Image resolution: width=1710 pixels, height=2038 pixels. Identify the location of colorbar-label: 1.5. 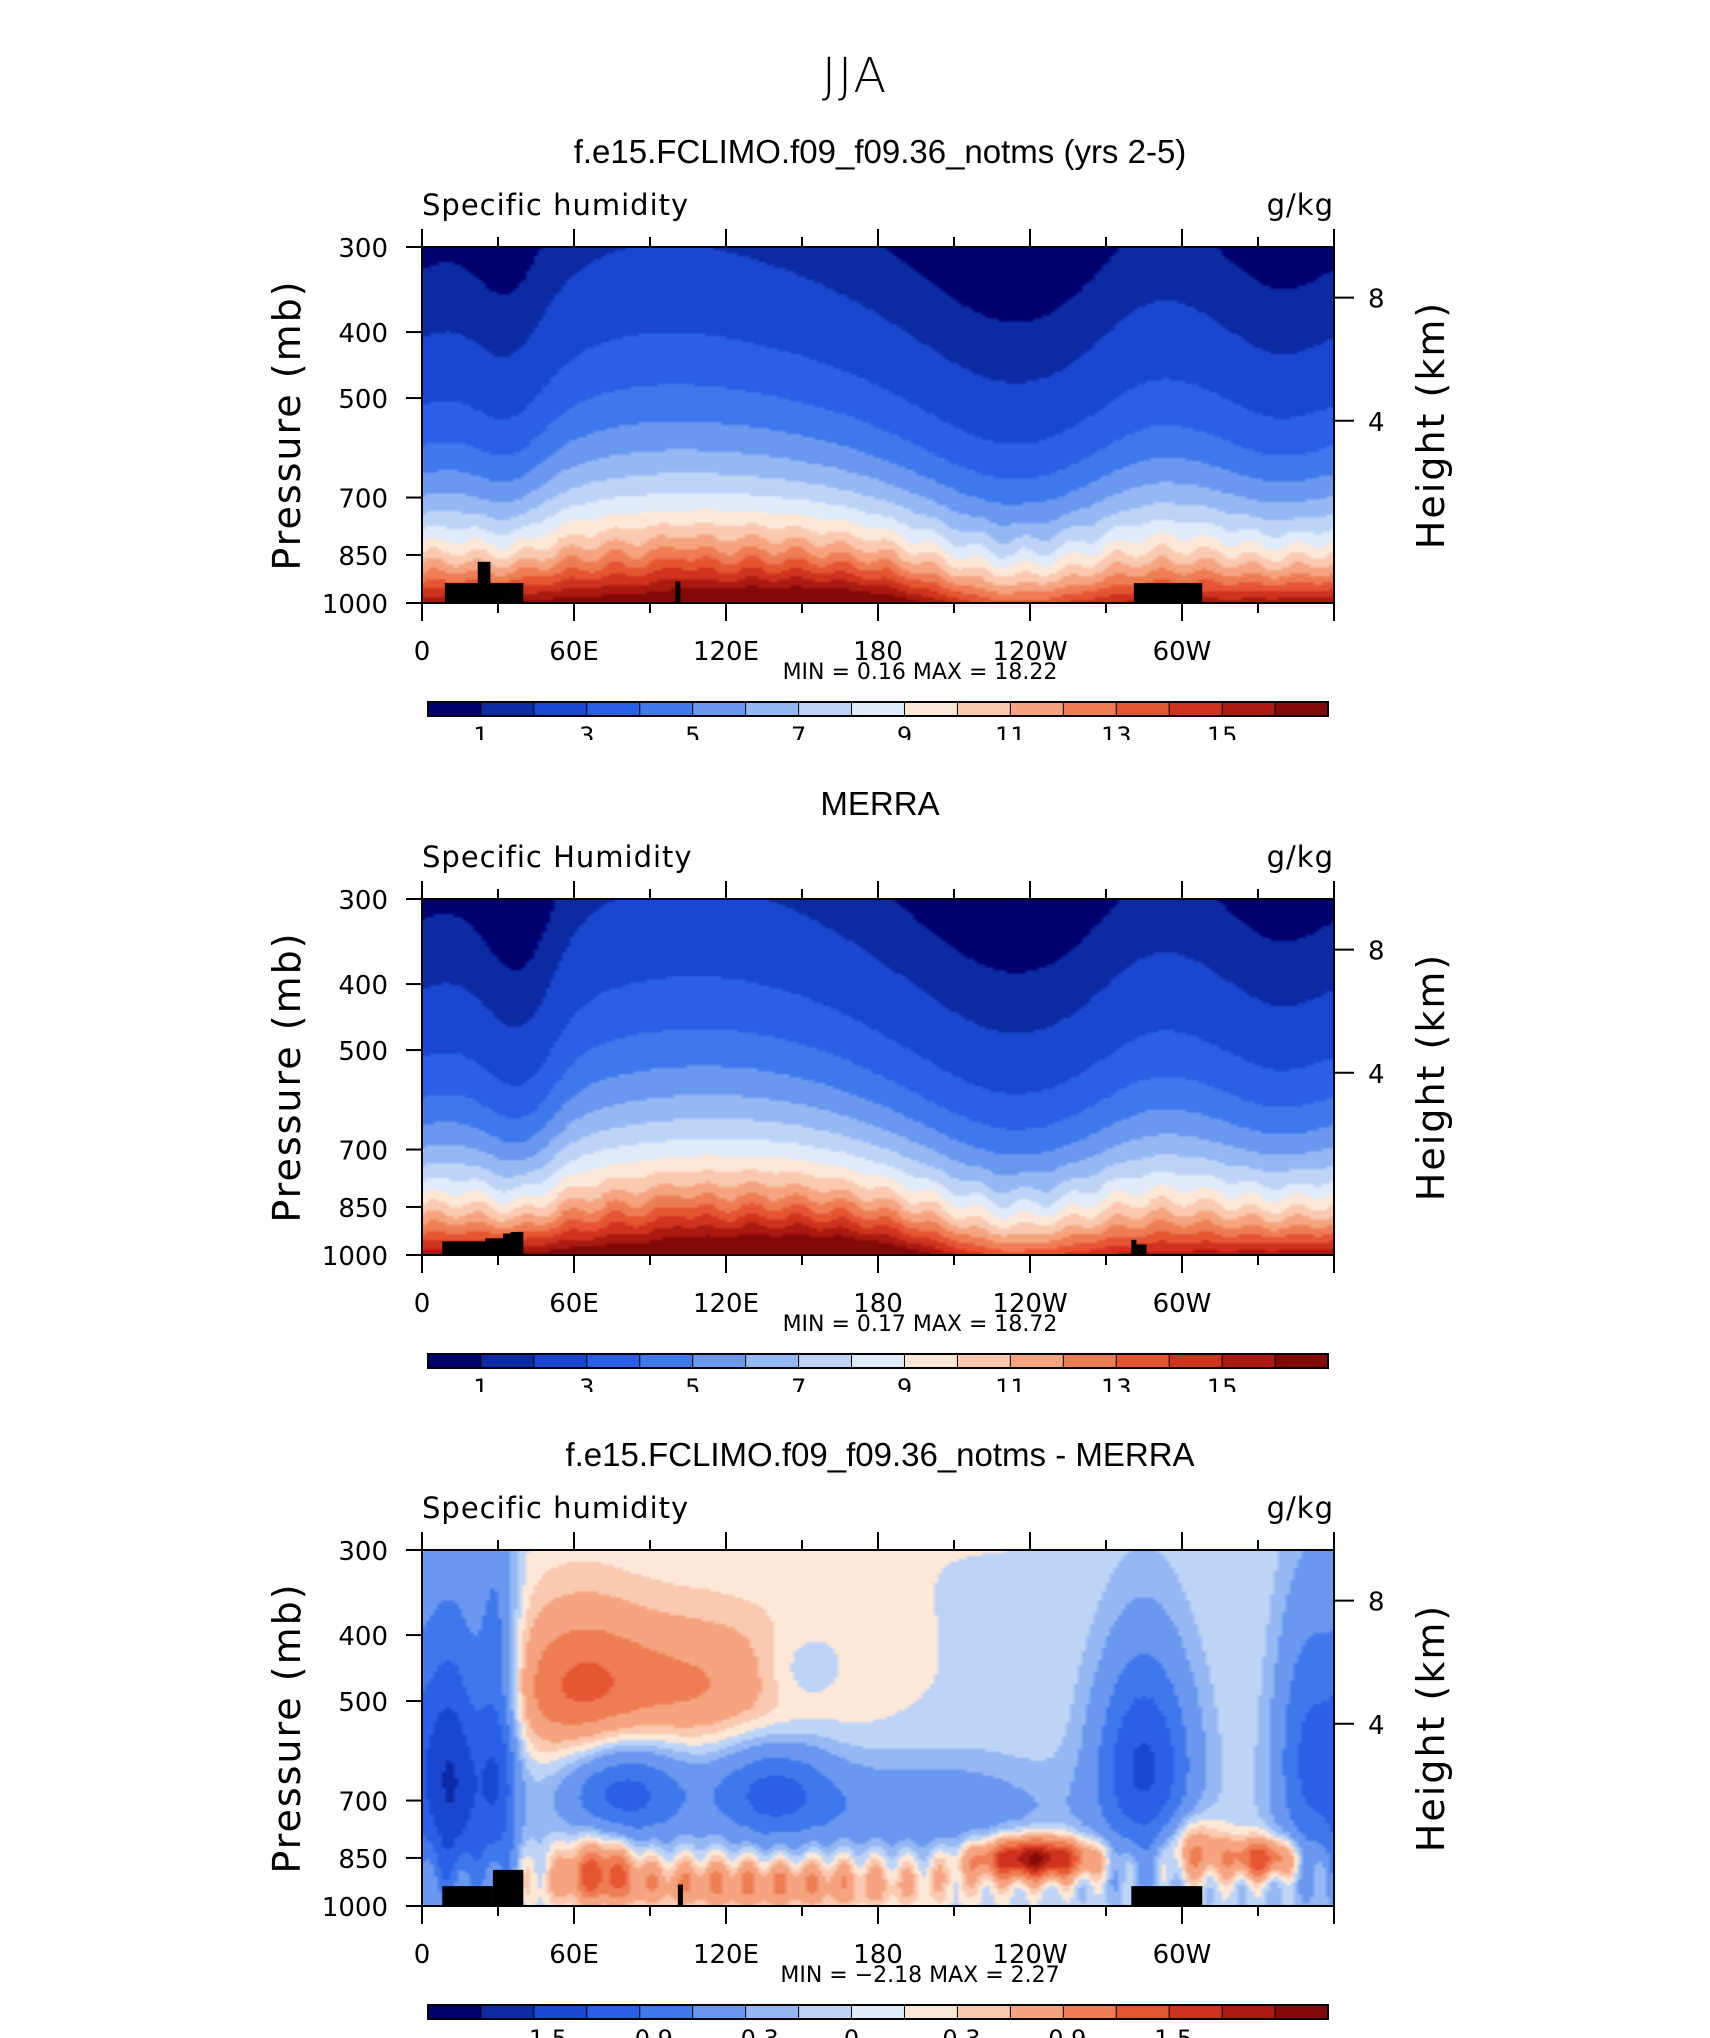
(1173, 2031).